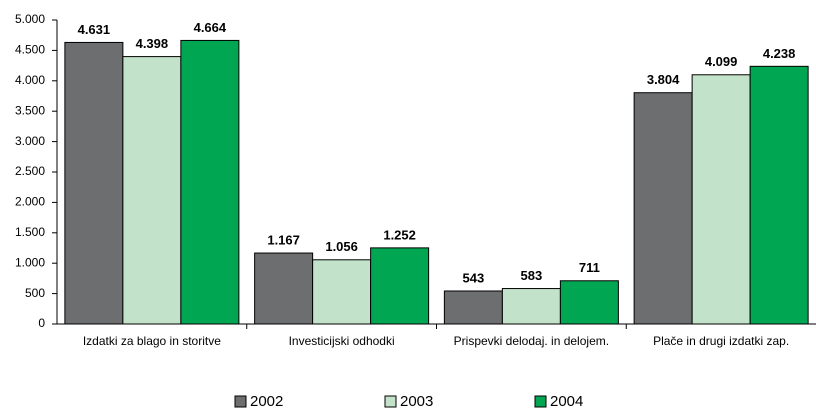  Describe the element at coordinates (30, 110) in the screenshot. I see `y-tick-label: 3.500` at that location.